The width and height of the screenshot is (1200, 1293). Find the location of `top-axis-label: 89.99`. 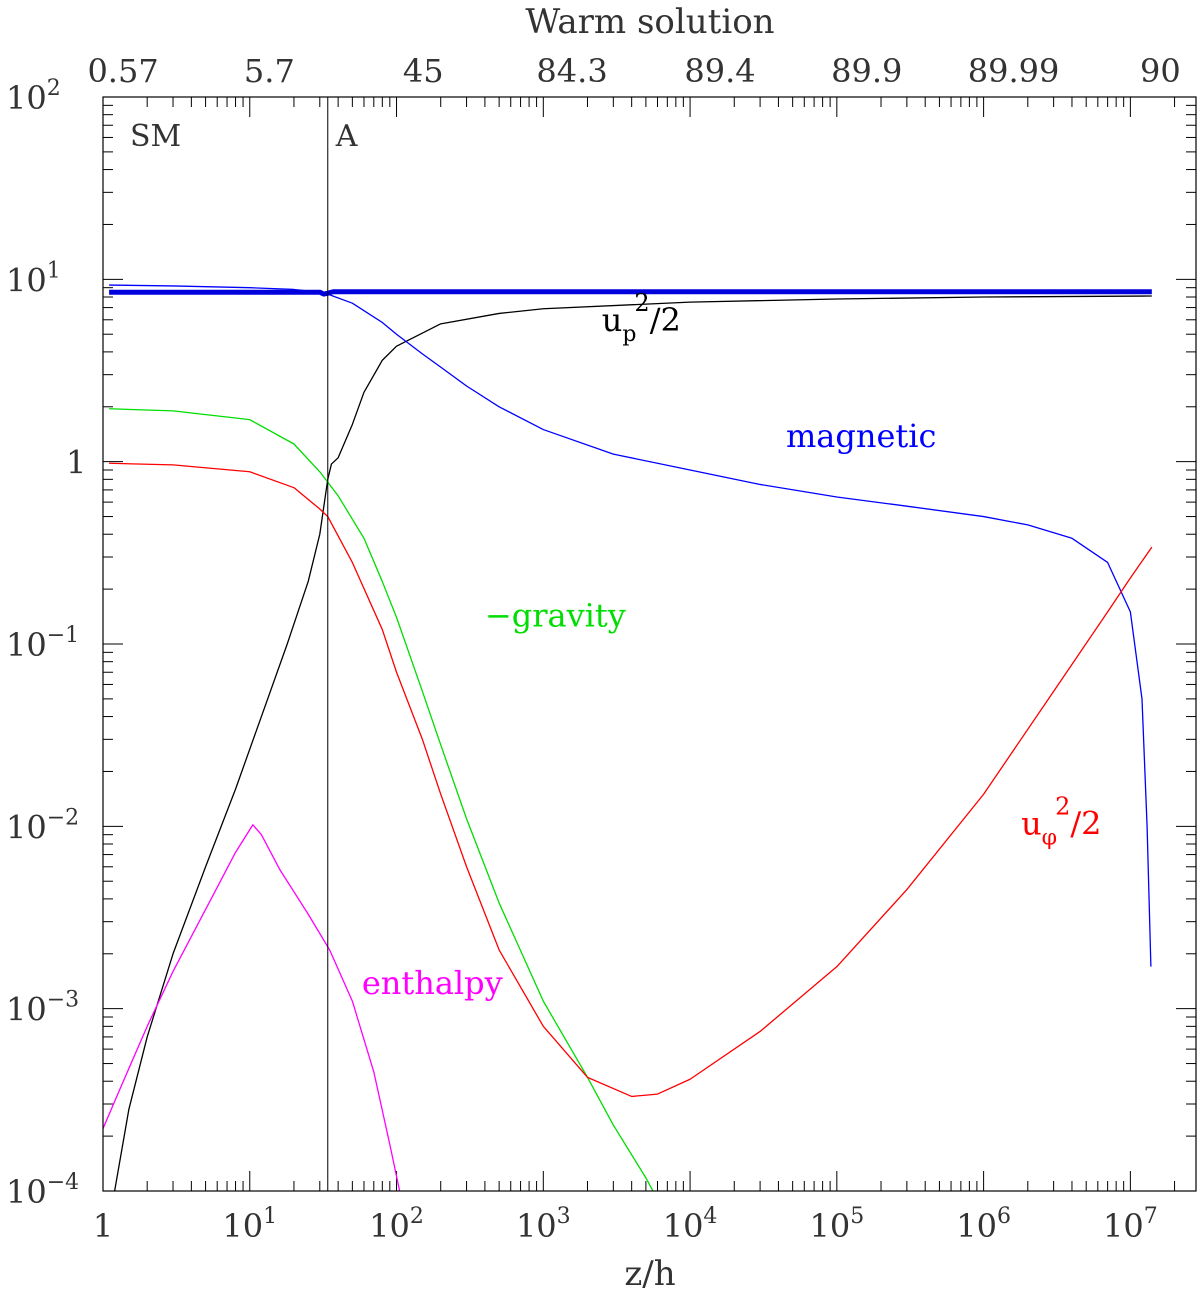

top-axis-label: 89.99 is located at coordinates (1014, 71).